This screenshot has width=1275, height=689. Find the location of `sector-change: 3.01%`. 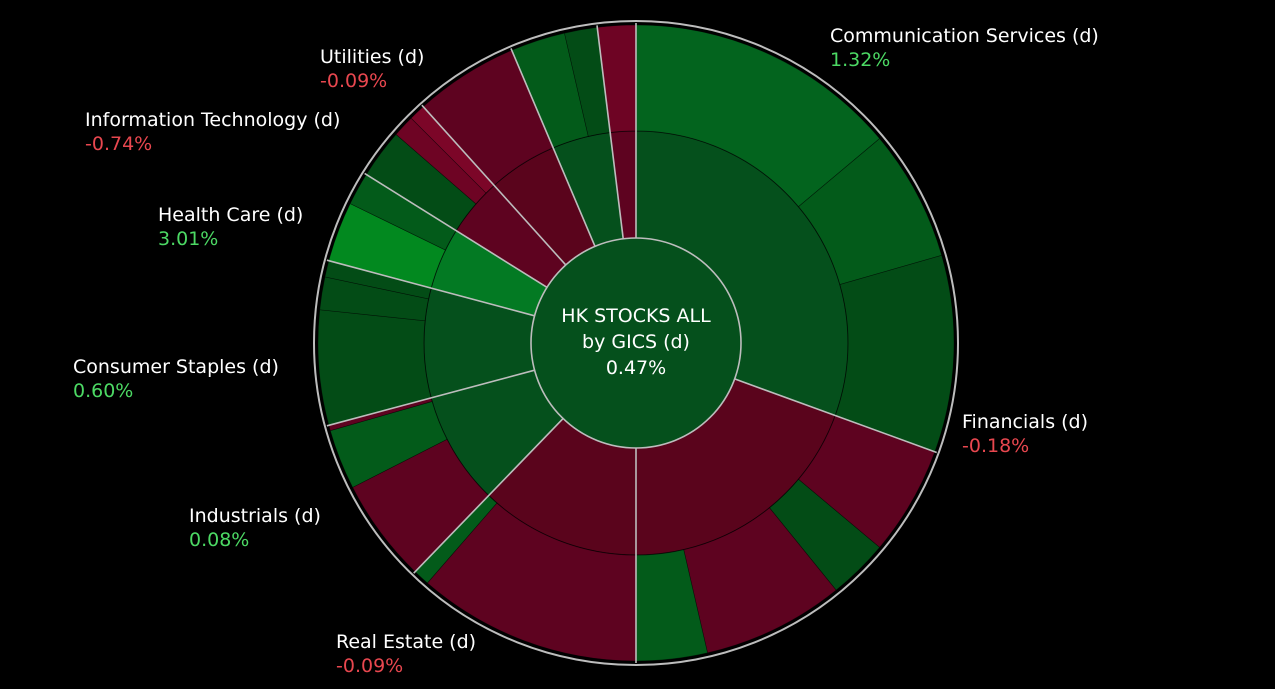

sector-change: 3.01% is located at coordinates (188, 239).